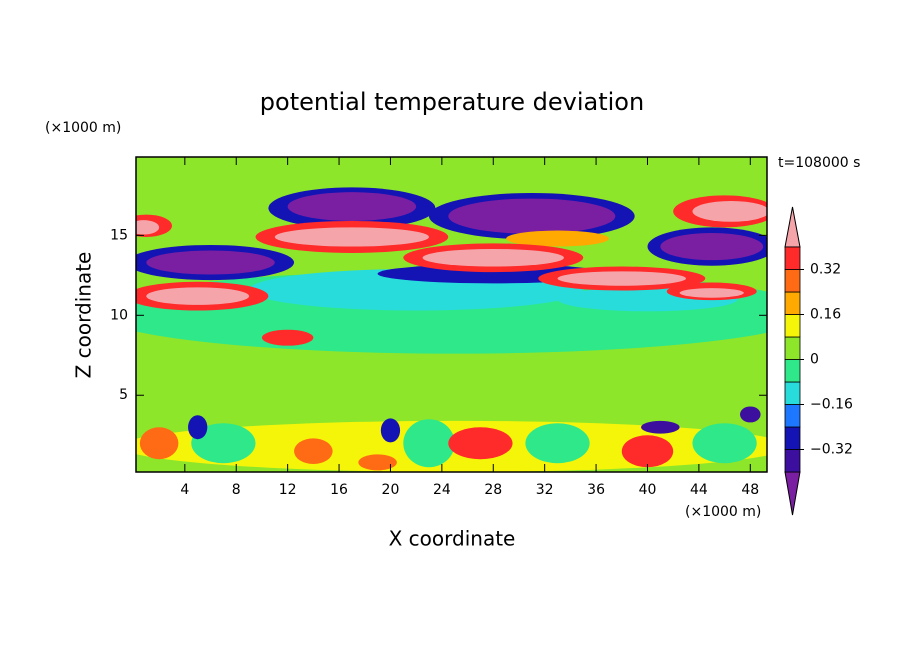  I want to click on x-tick-label: 48, so click(750, 490).